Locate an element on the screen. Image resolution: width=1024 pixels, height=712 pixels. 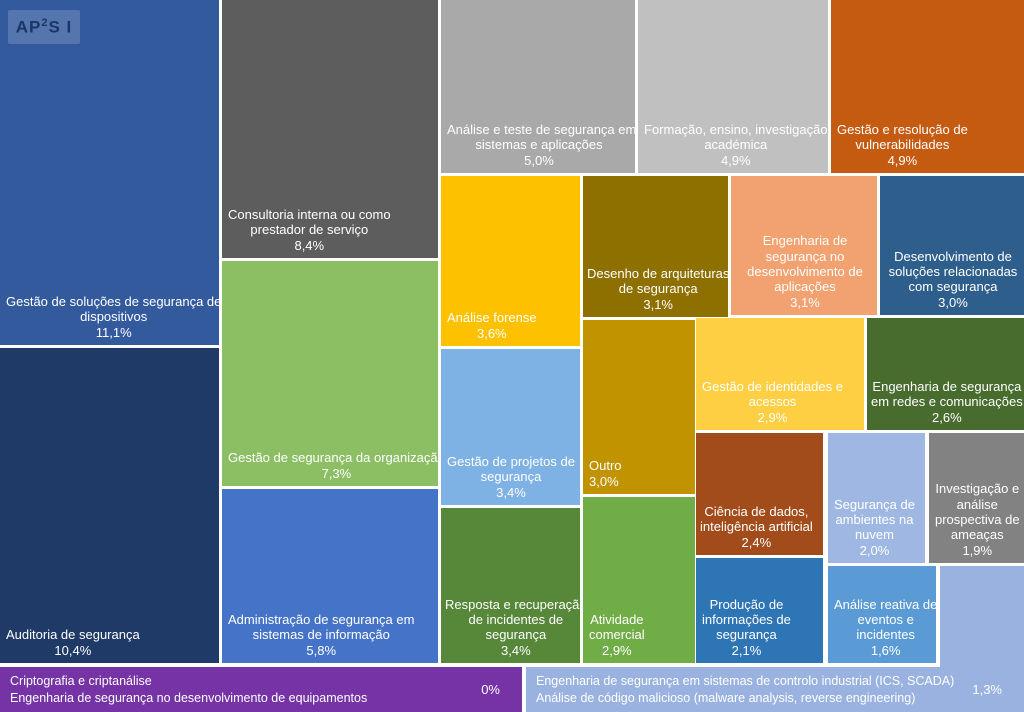
cell-label-group: Produção de informações de segurança 2,1% is located at coordinates (746, 627).